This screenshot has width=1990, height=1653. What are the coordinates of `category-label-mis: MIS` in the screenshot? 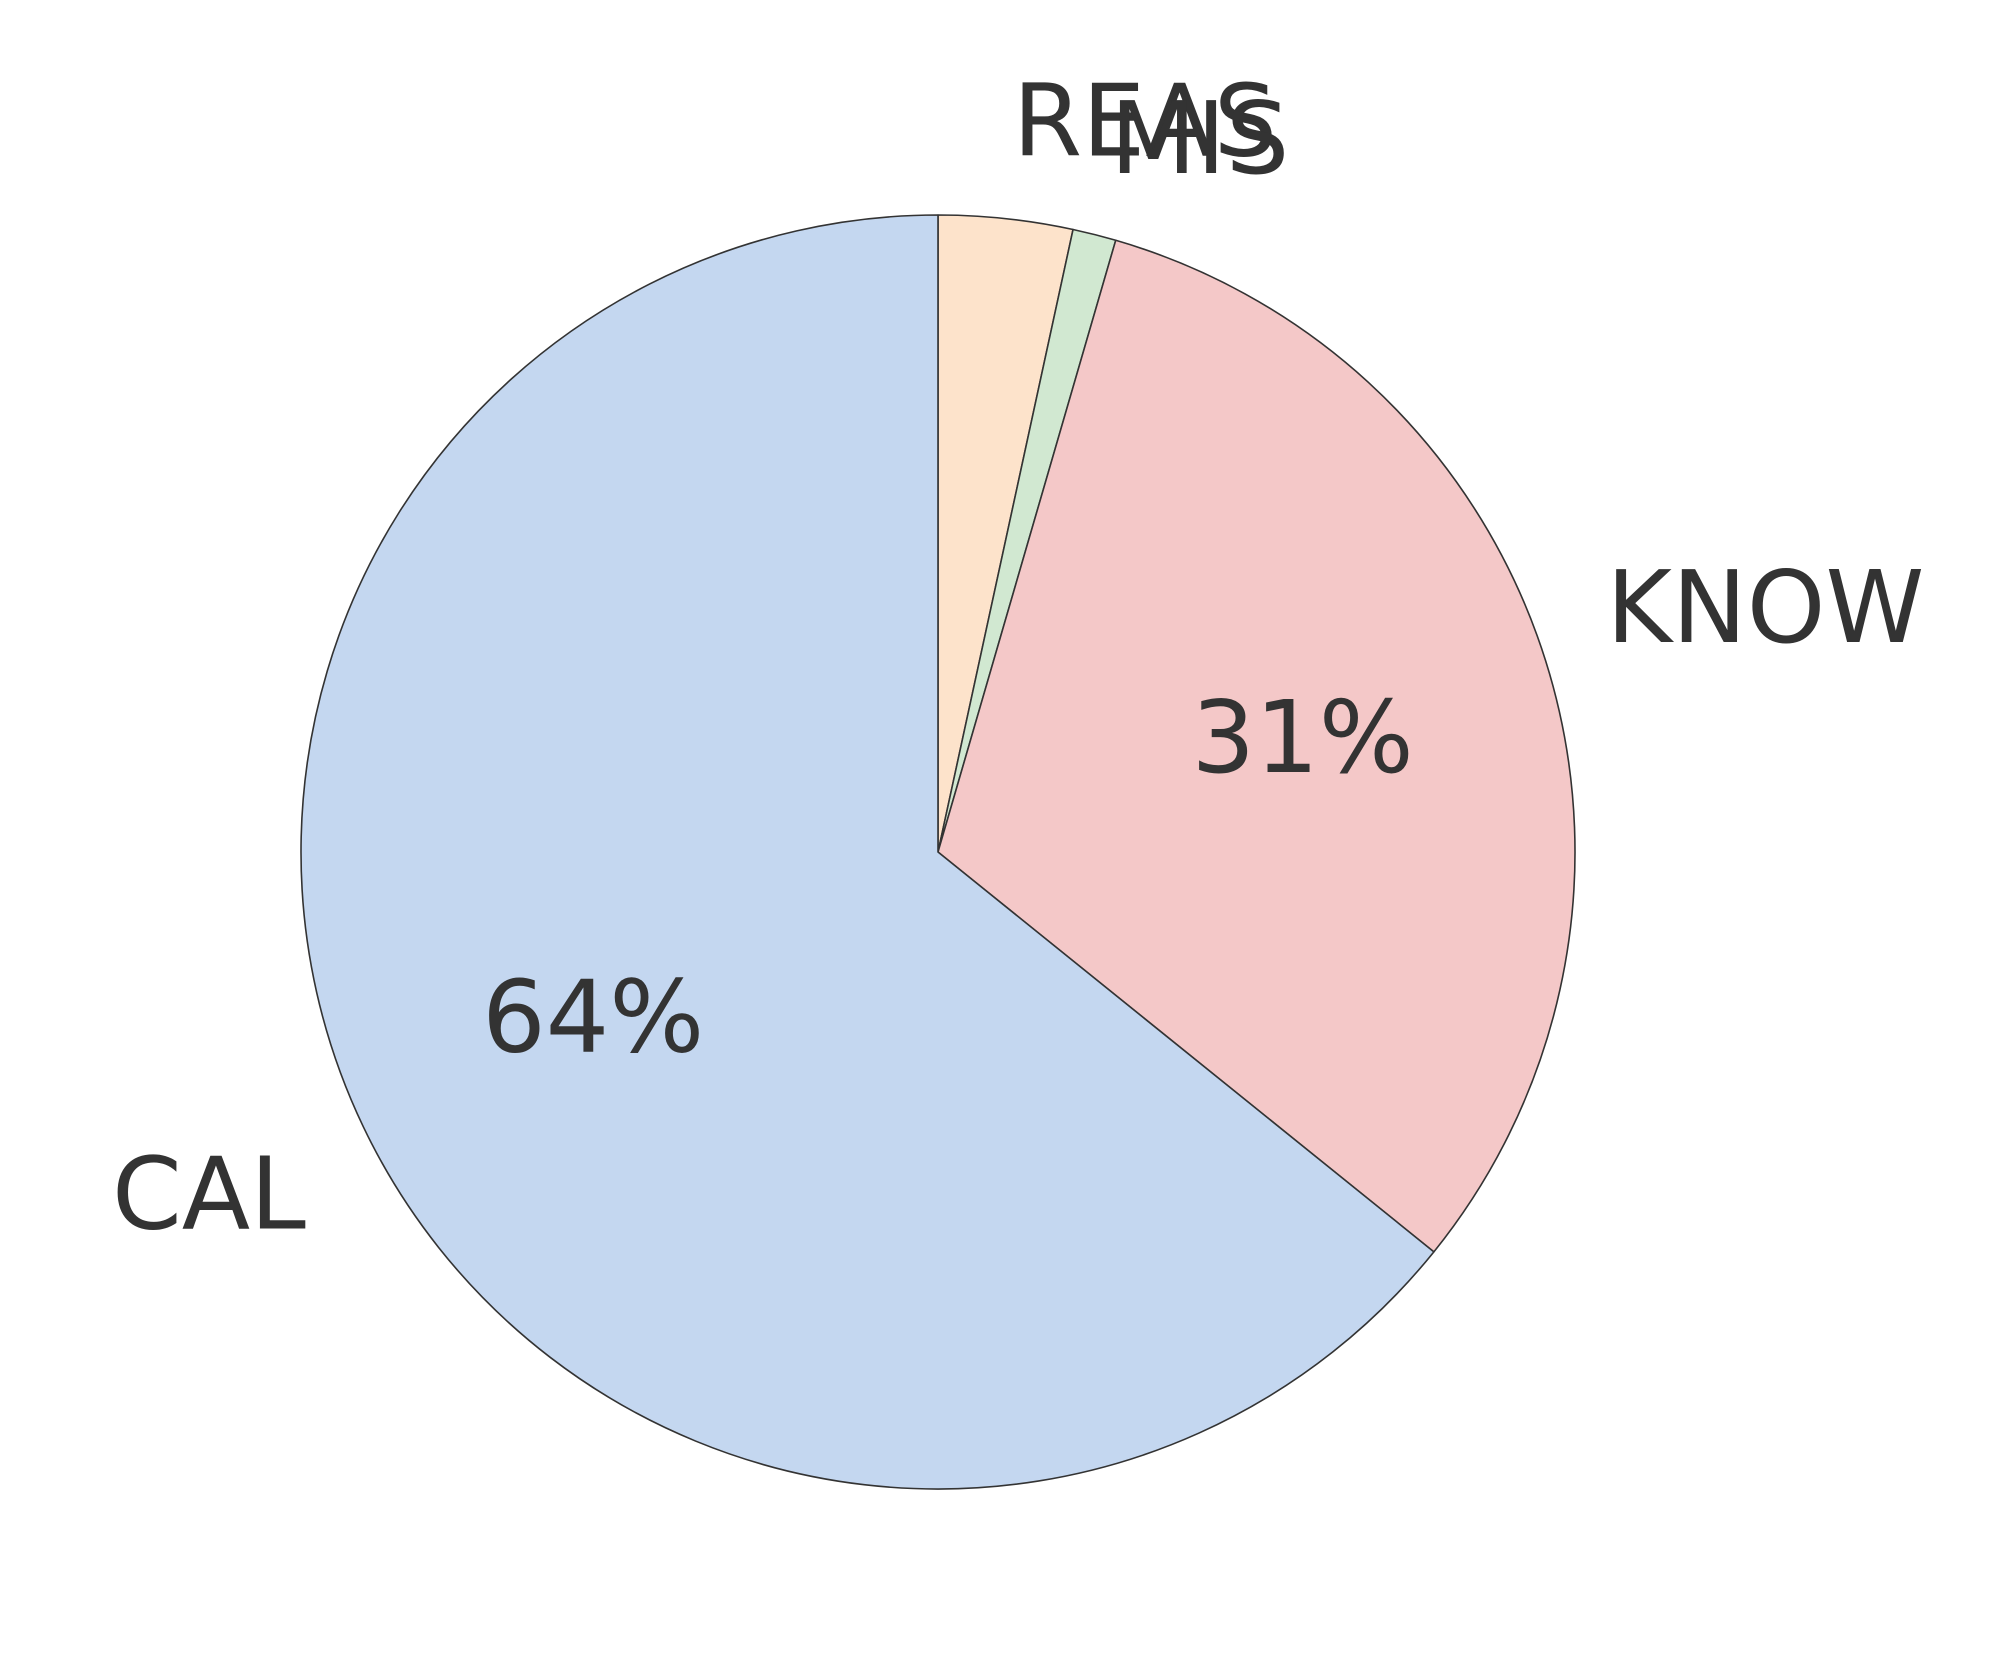 It's located at (1199, 138).